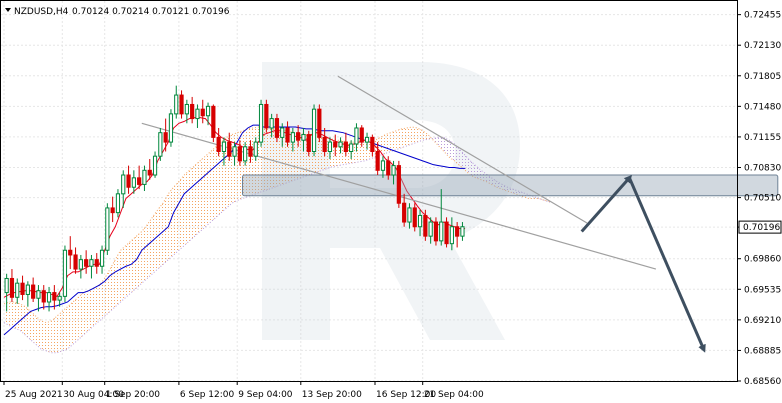  What do you see at coordinates (762, 138) in the screenshot?
I see `price-tick-label: 0.71155` at bounding box center [762, 138].